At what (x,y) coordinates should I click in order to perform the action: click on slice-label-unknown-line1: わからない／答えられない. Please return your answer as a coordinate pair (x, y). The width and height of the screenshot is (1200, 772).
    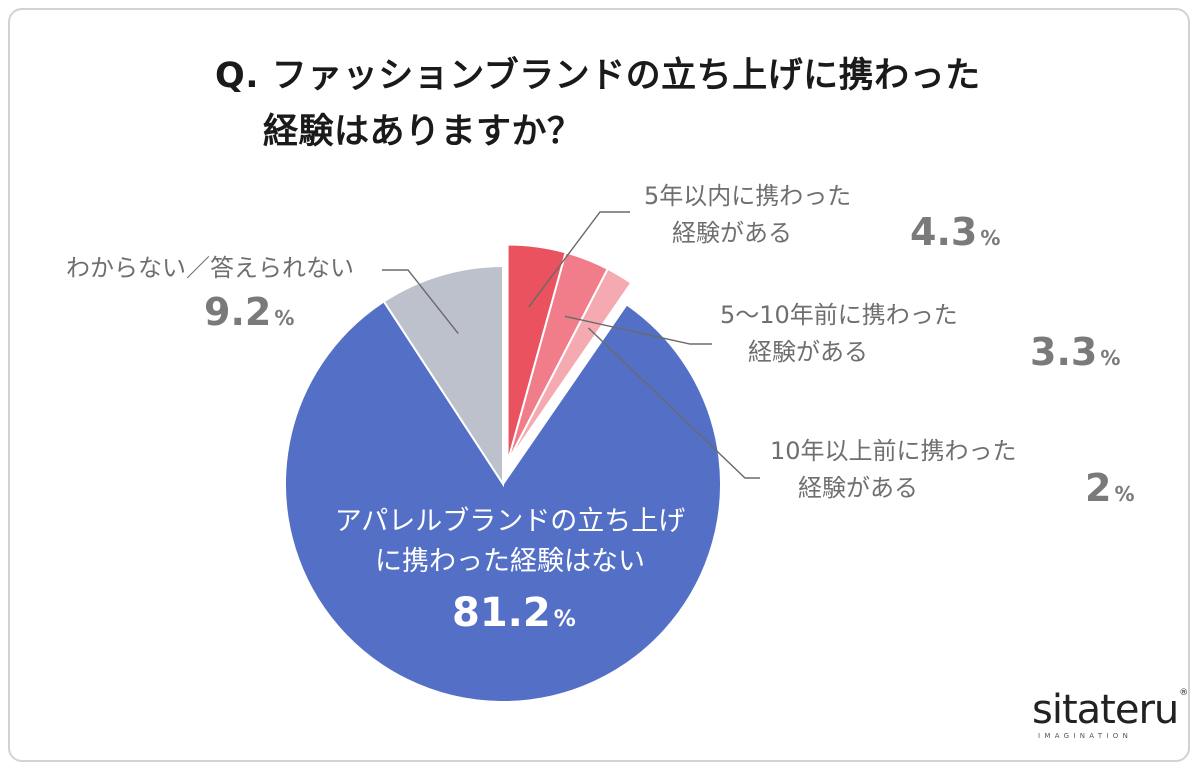
    Looking at the image, I should click on (210, 268).